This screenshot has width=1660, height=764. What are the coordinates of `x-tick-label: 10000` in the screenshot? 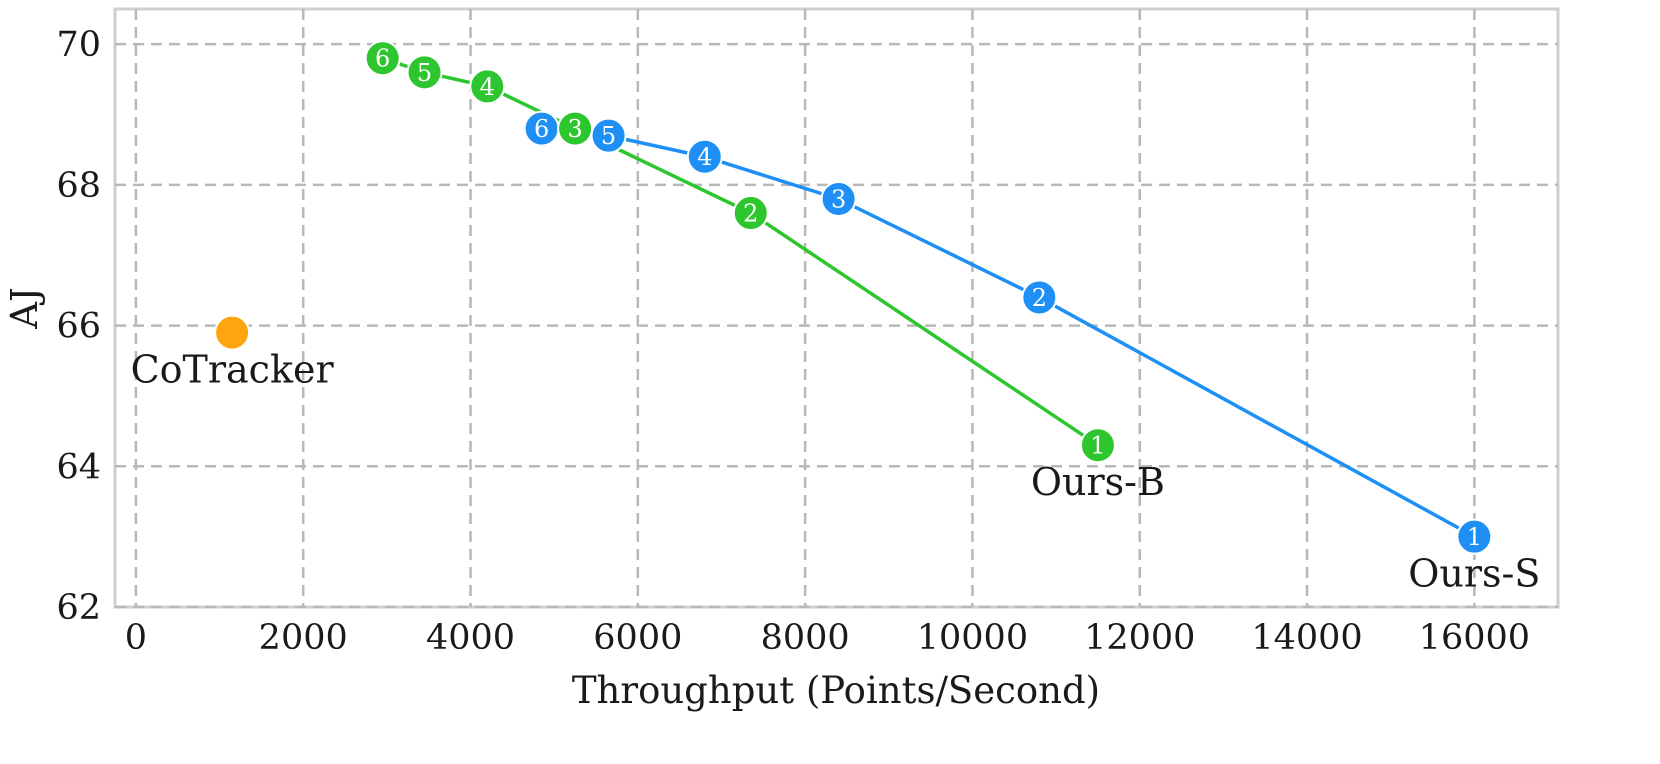 It's located at (972, 638).